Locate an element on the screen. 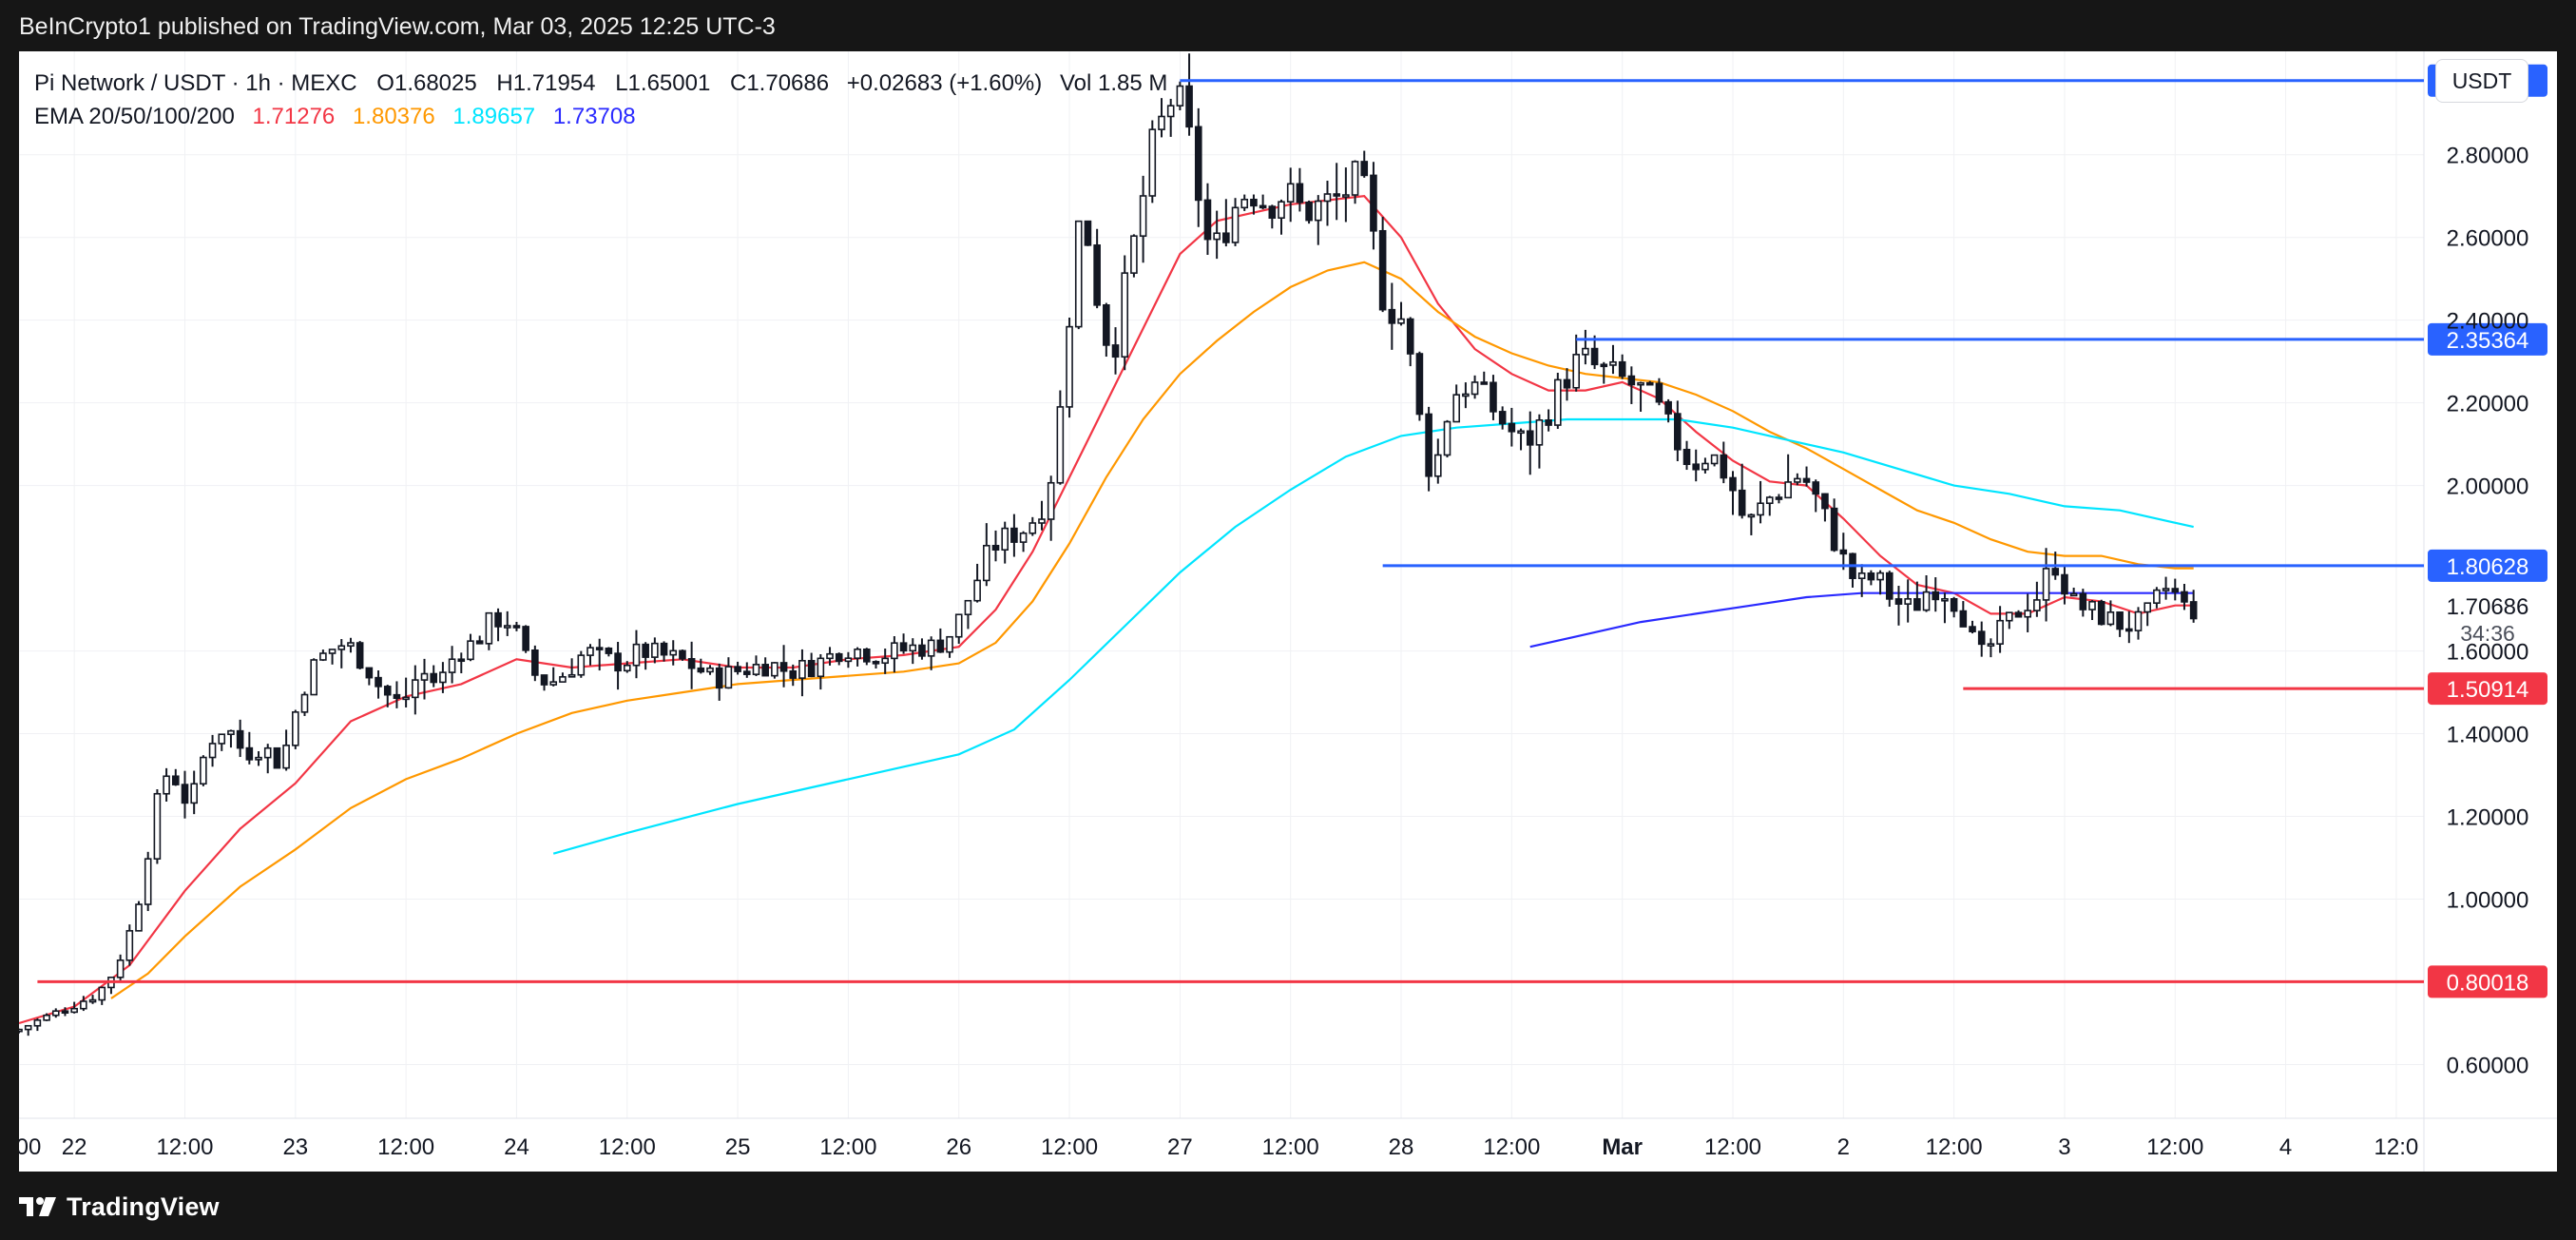 This screenshot has height=1240, width=2576. ema-label: EMA 20/50/100/200 is located at coordinates (134, 116).